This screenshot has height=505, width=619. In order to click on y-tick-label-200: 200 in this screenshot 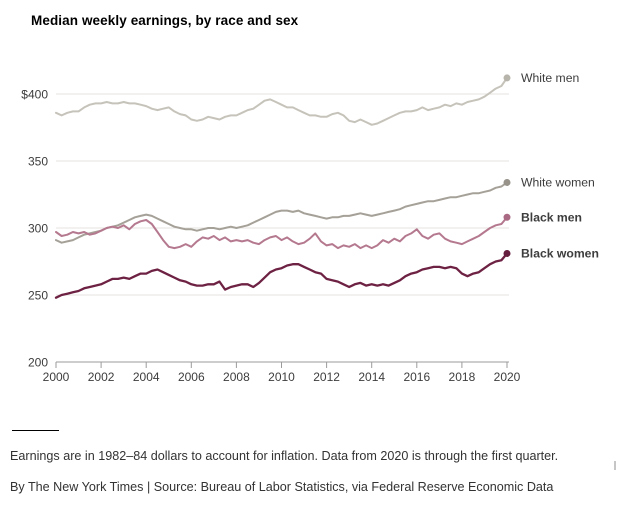, I will do `click(38, 363)`.